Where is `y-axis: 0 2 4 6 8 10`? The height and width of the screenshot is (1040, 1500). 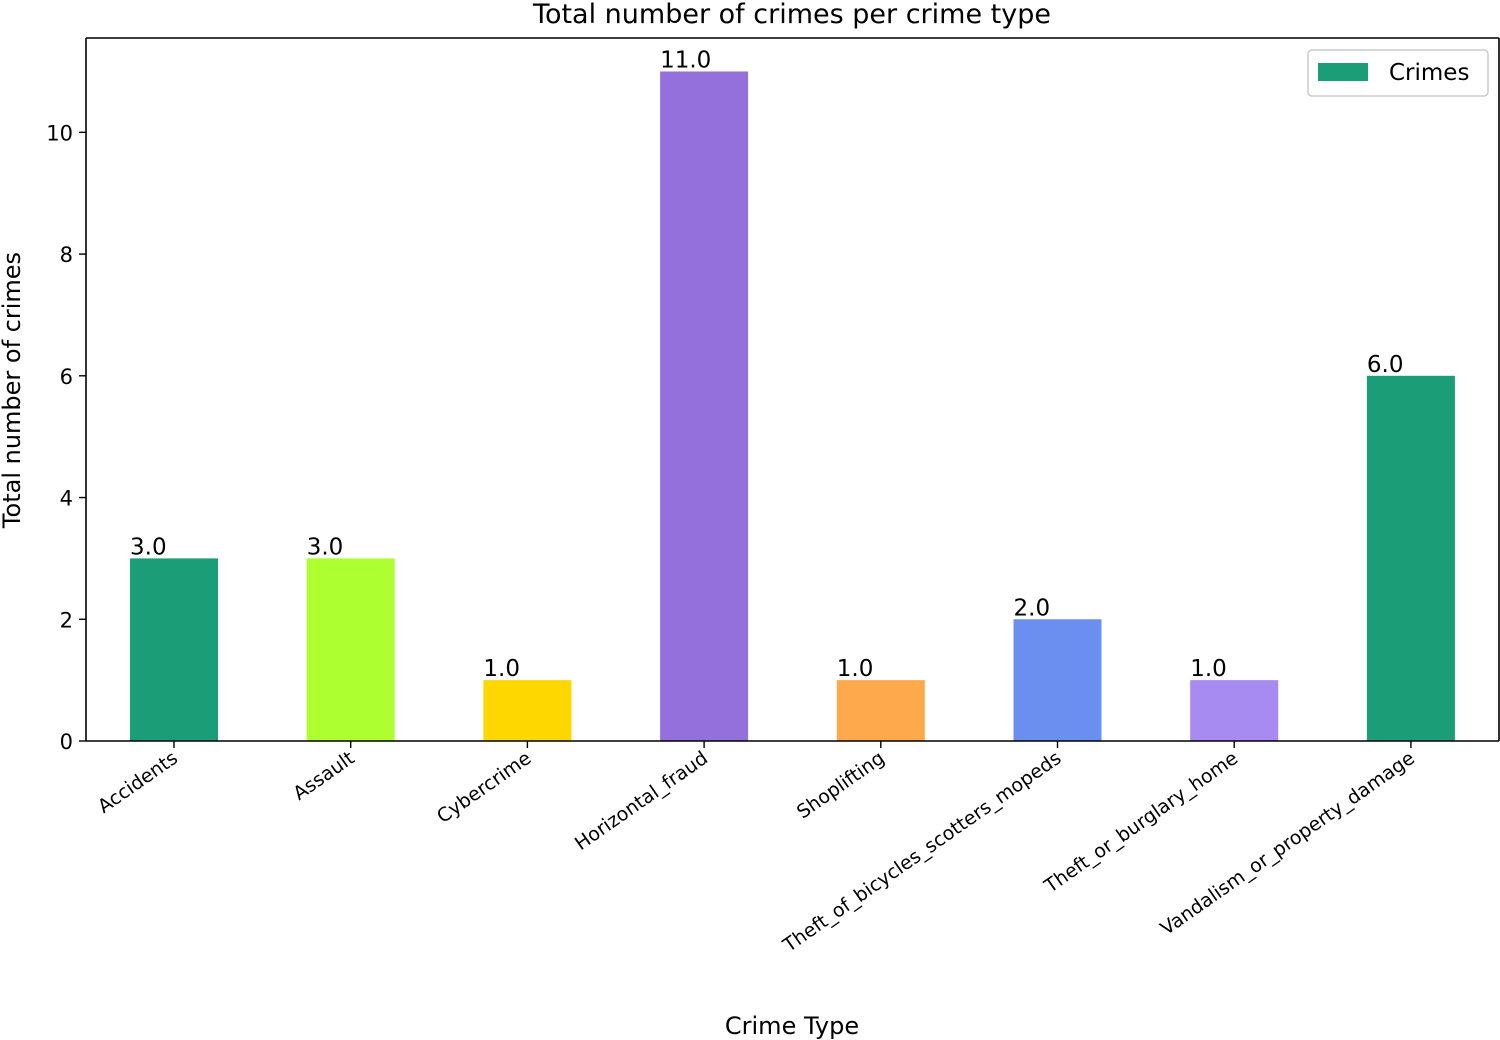 y-axis: 0 2 4 6 8 10 is located at coordinates (66, 437).